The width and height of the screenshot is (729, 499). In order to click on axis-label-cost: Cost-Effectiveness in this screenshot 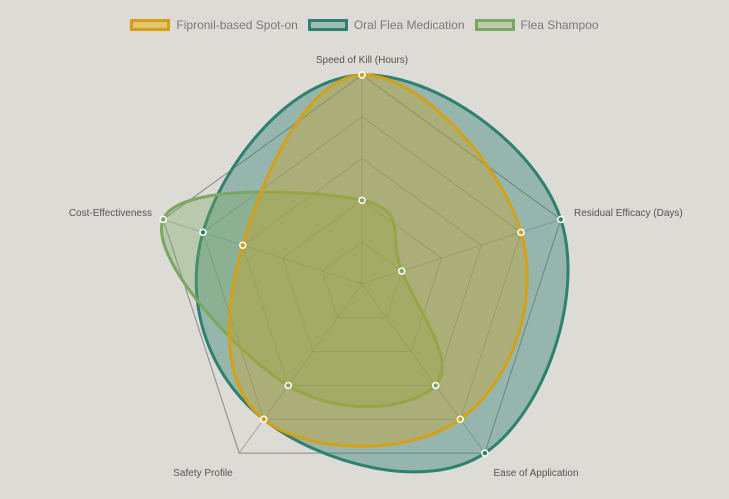, I will do `click(110, 213)`.